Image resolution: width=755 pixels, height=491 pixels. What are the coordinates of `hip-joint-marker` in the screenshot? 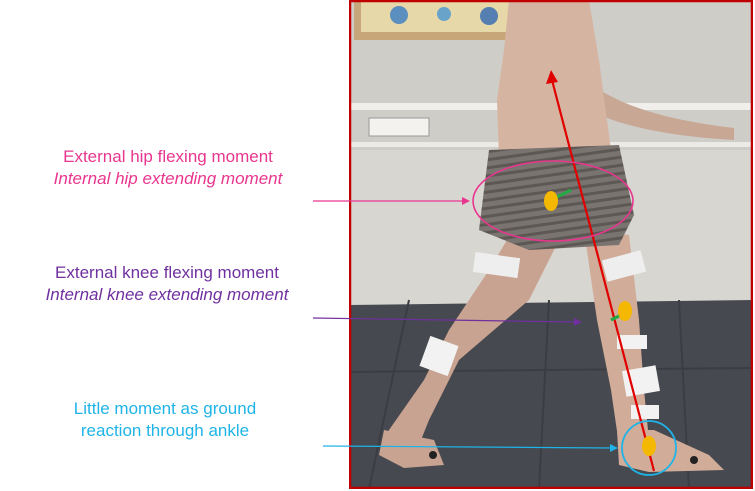 It's located at (551, 201).